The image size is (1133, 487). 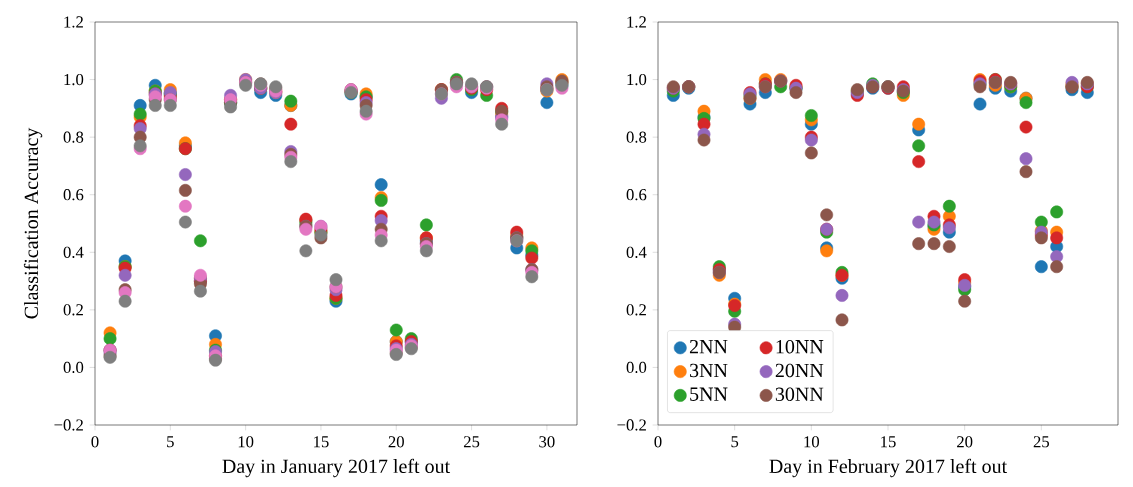 What do you see at coordinates (709, 394) in the screenshot?
I see `legend-label: 5NN` at bounding box center [709, 394].